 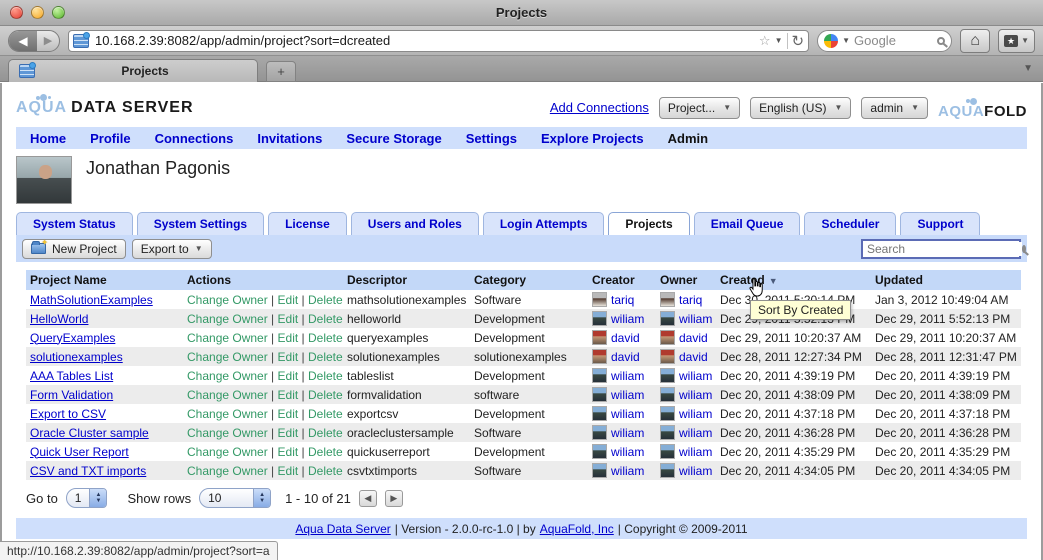 I want to click on language-dropdown: English (US) ▼, so click(x=801, y=107).